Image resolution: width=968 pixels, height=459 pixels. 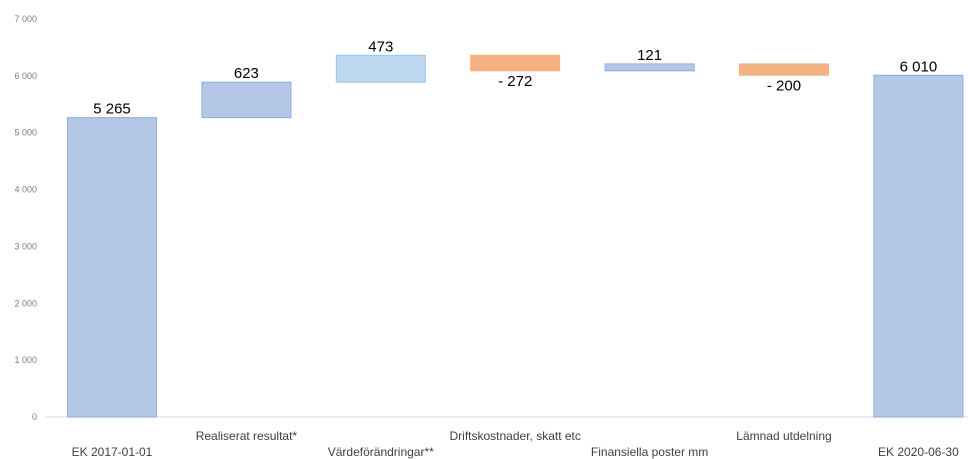 What do you see at coordinates (246, 73) in the screenshot?
I see `data-label: 623` at bounding box center [246, 73].